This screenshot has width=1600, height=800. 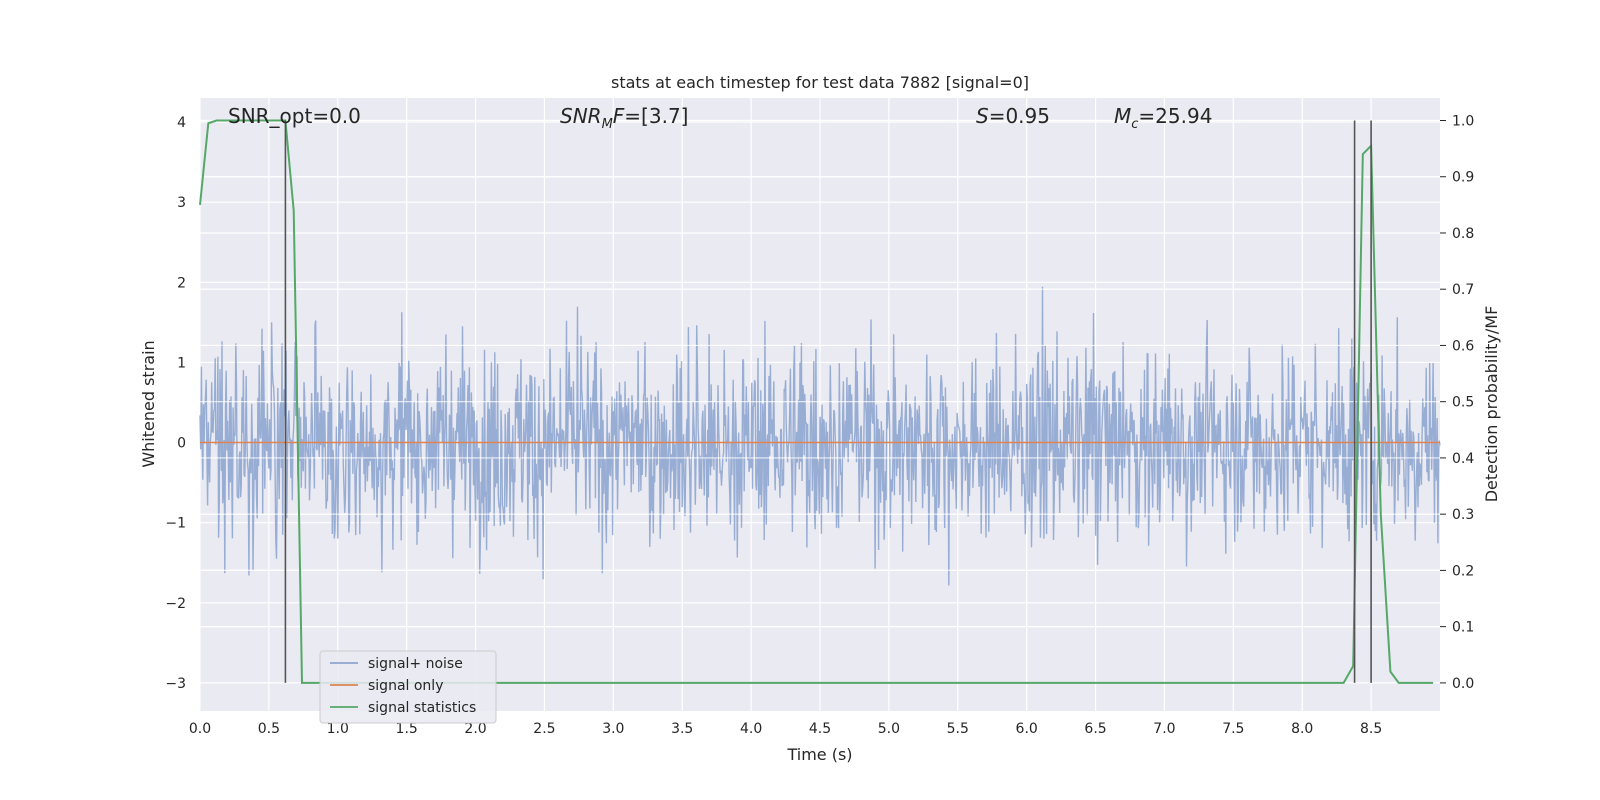 I want to click on x-tick-label: 8.0, so click(x=1302, y=729).